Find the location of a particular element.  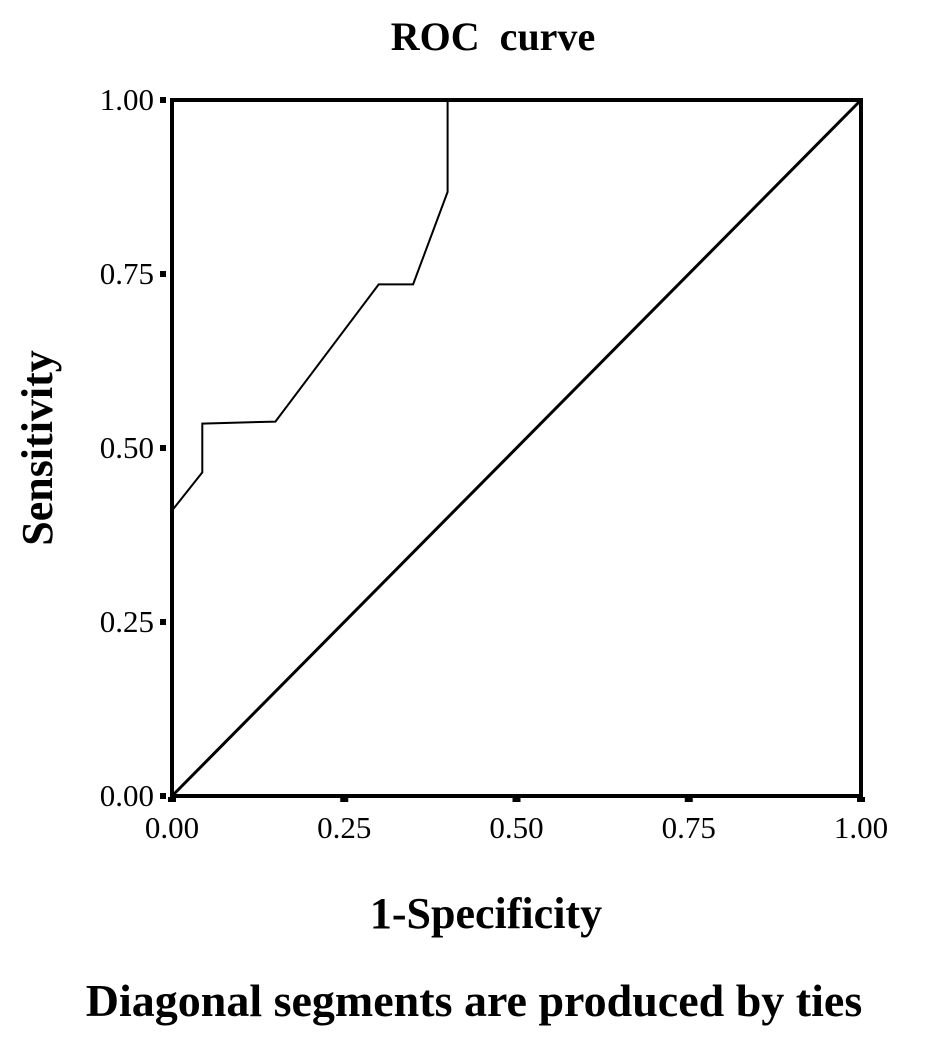

y-axis-label: Sensitivity is located at coordinates (37, 448).